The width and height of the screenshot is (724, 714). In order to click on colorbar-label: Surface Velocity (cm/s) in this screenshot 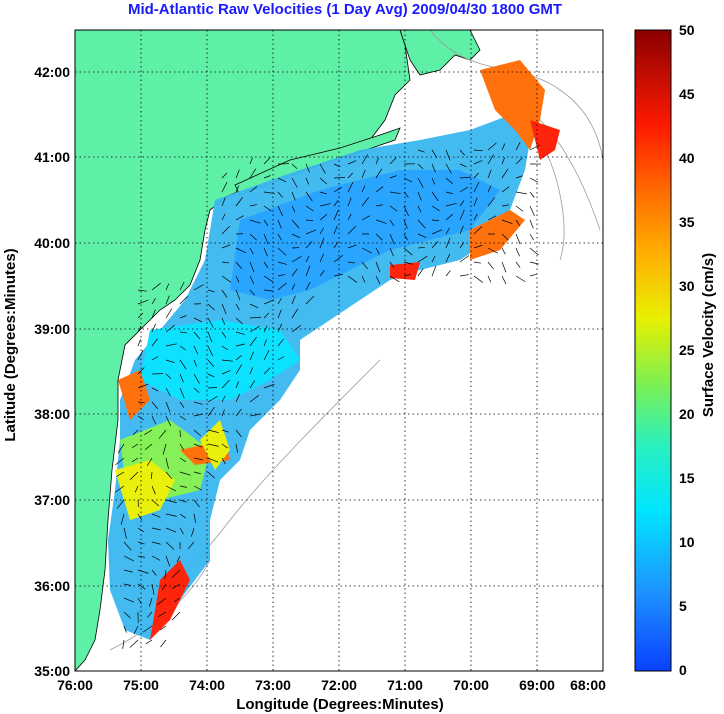, I will do `click(708, 335)`.